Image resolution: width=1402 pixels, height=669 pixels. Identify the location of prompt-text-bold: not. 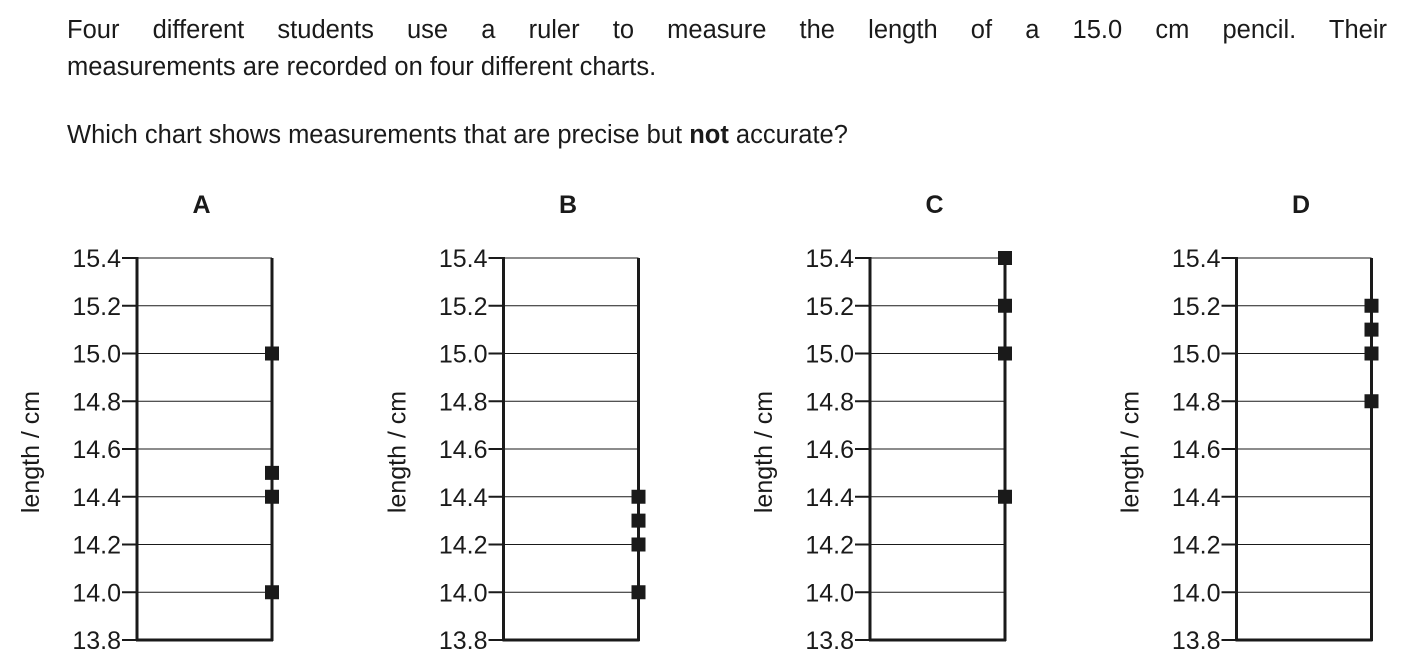
(709, 135).